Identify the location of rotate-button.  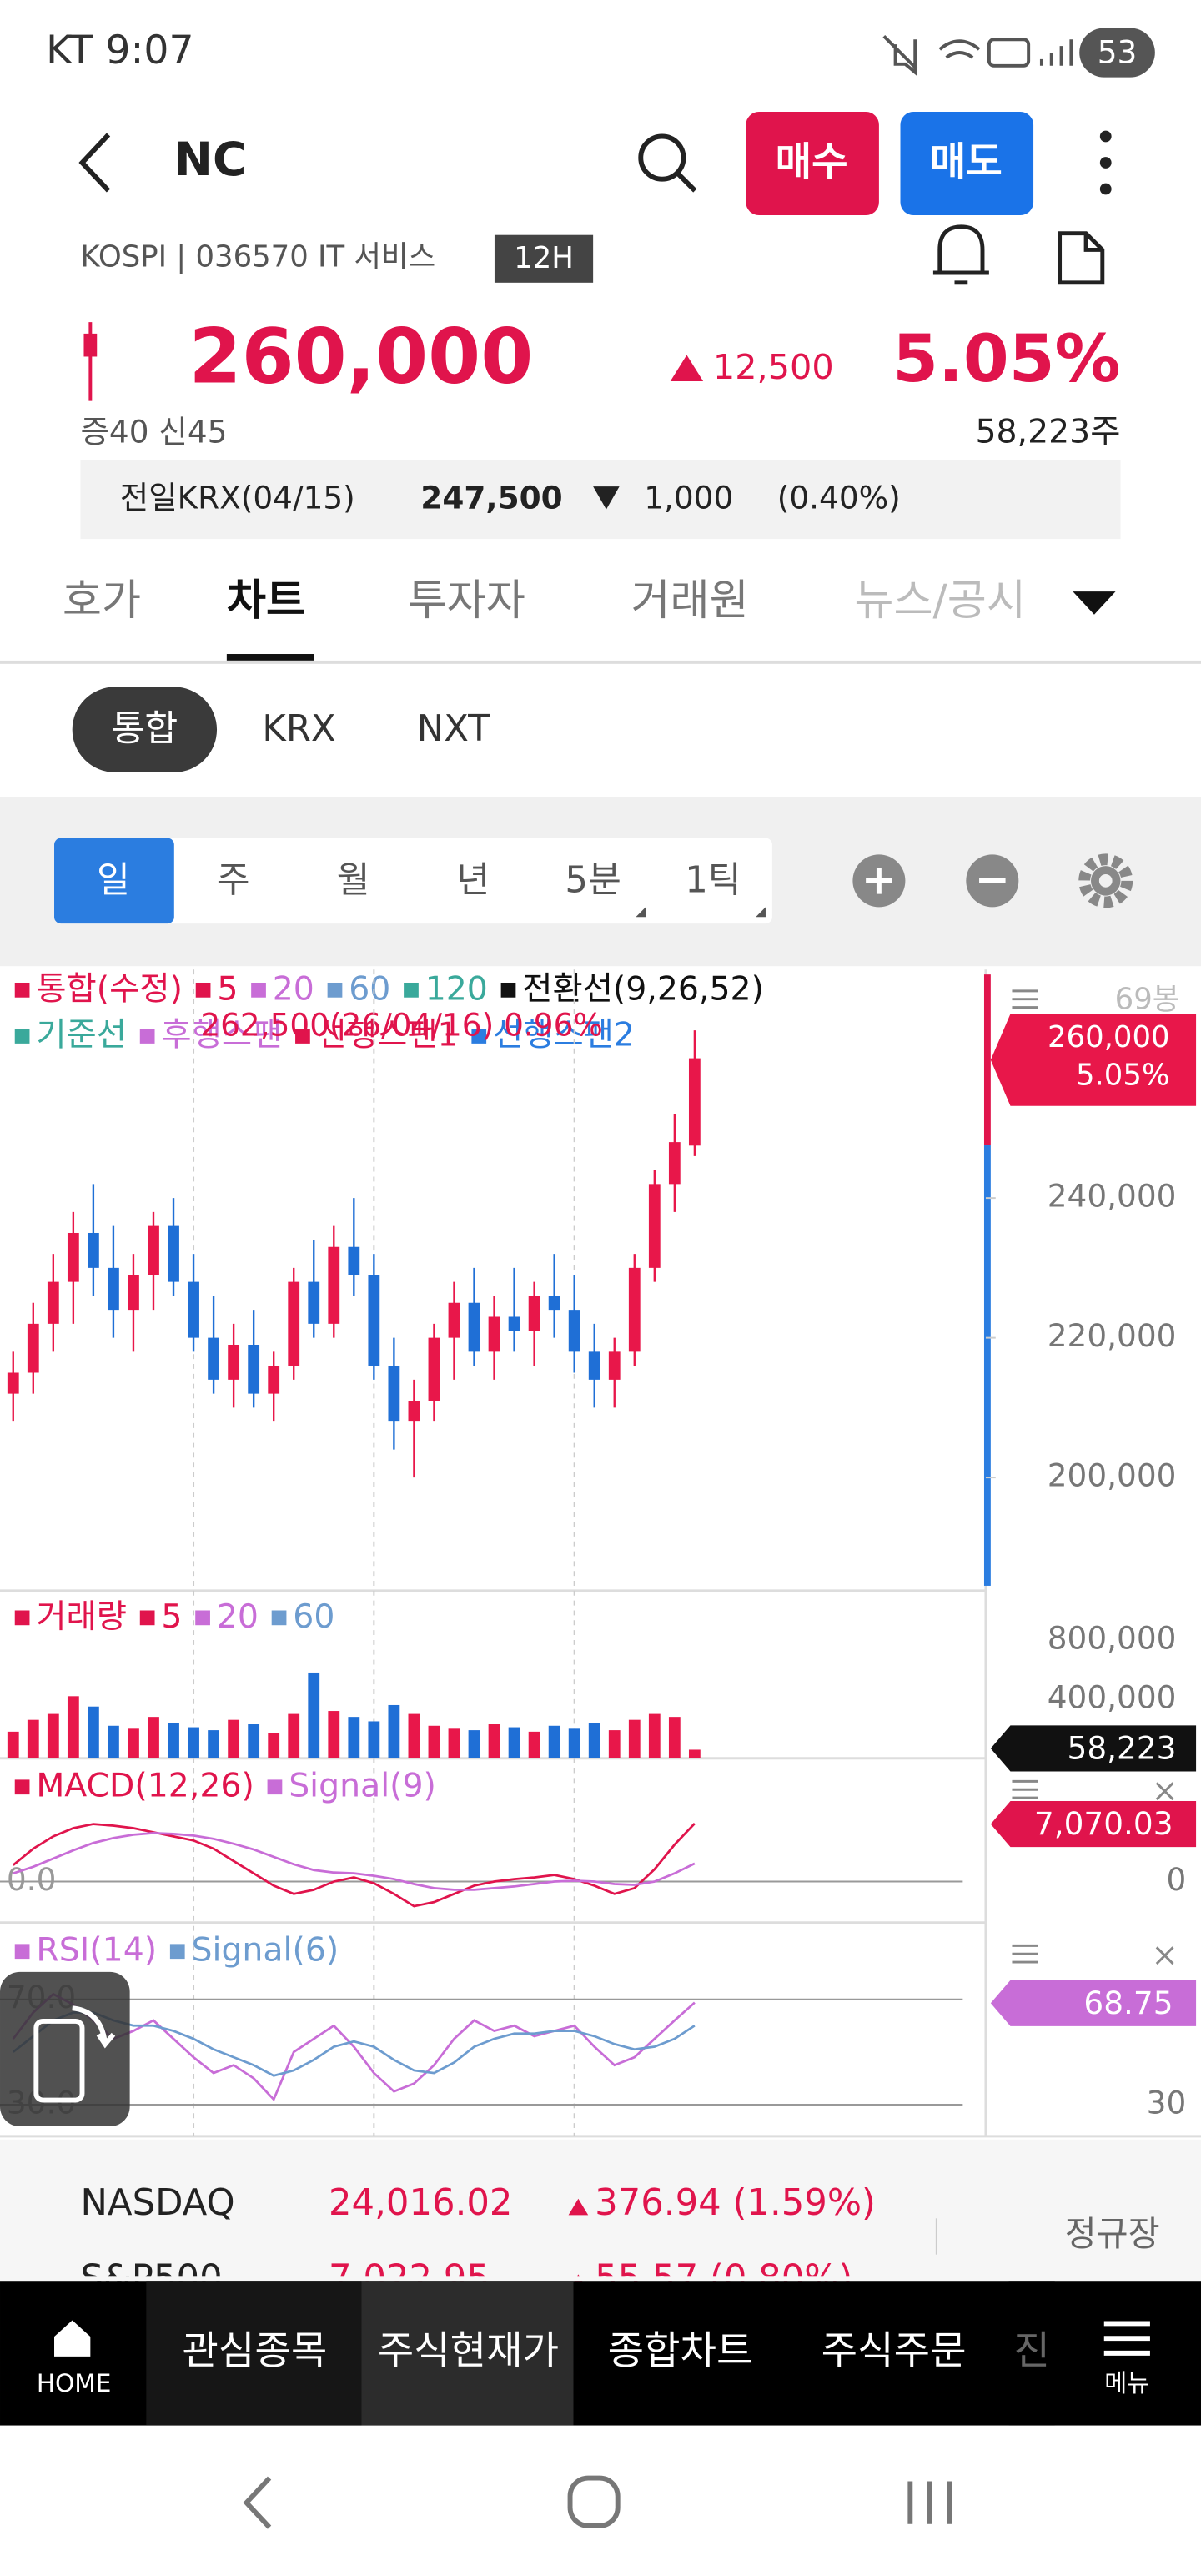
(65, 2049).